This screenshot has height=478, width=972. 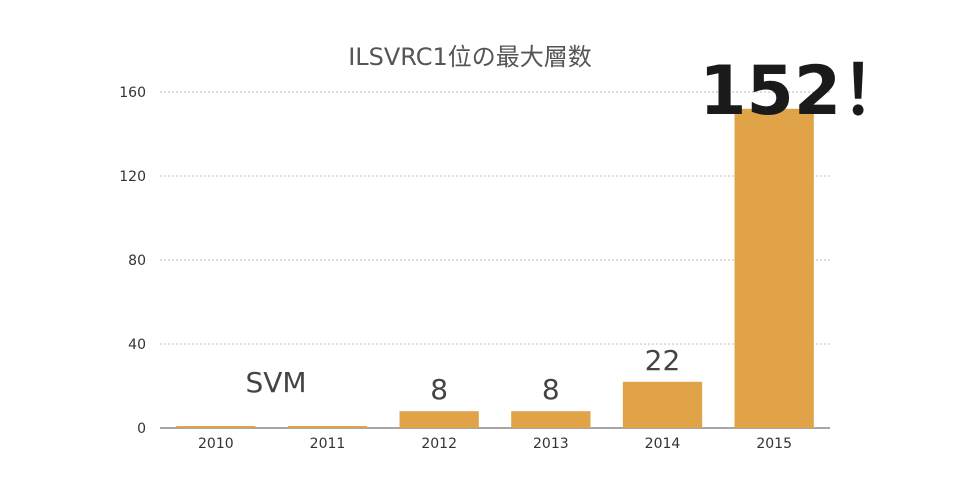 I want to click on x-tick-label: 2015, so click(x=774, y=444).